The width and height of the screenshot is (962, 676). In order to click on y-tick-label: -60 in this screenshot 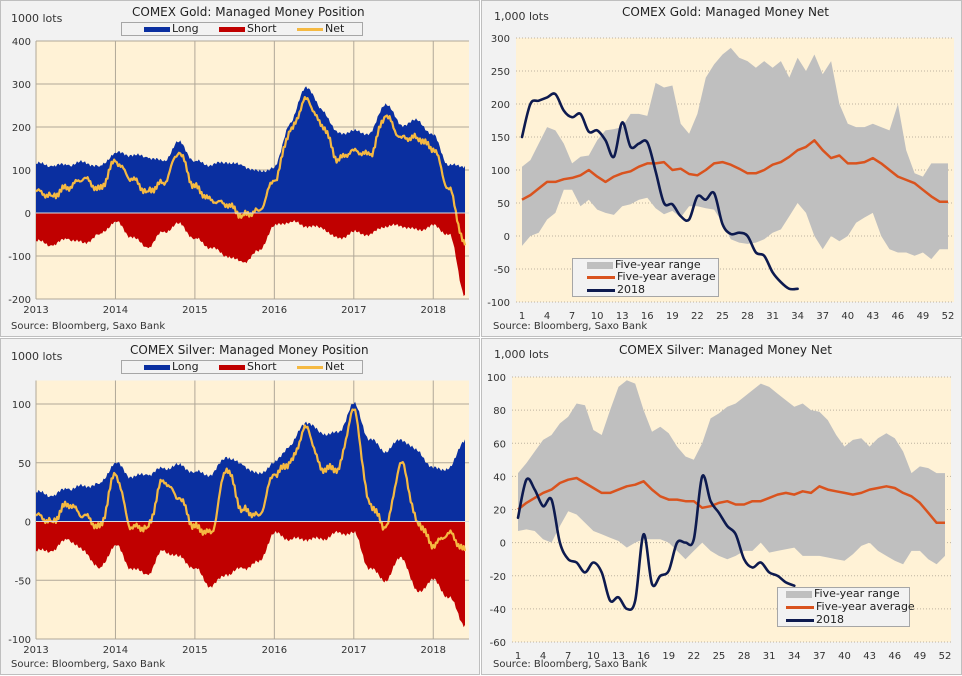, I will do `click(498, 643)`.